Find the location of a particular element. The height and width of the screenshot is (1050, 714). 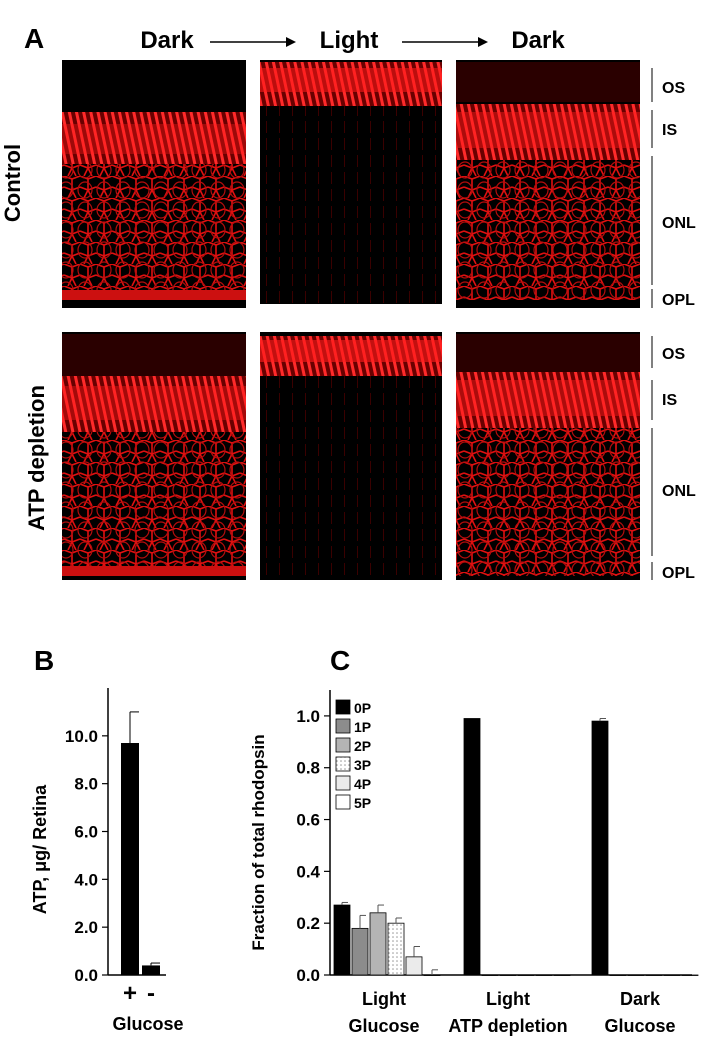

column-label-1: Dark is located at coordinates (167, 40).